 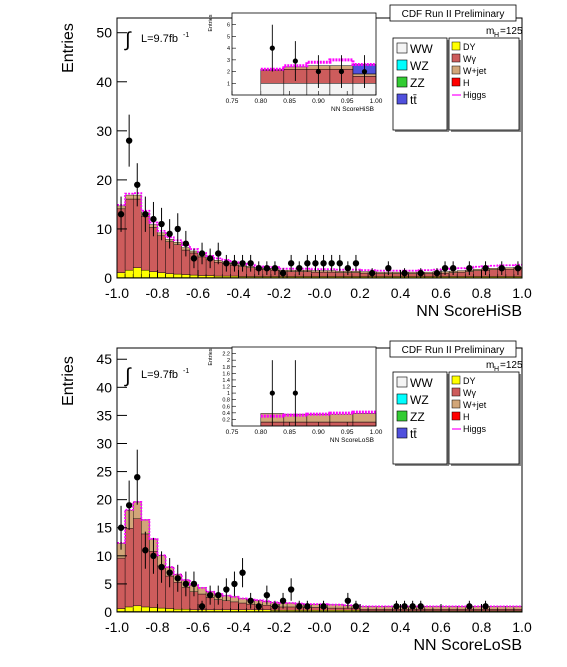 I want to click on inset-x-tick-label: 0.85, so click(x=289, y=432).